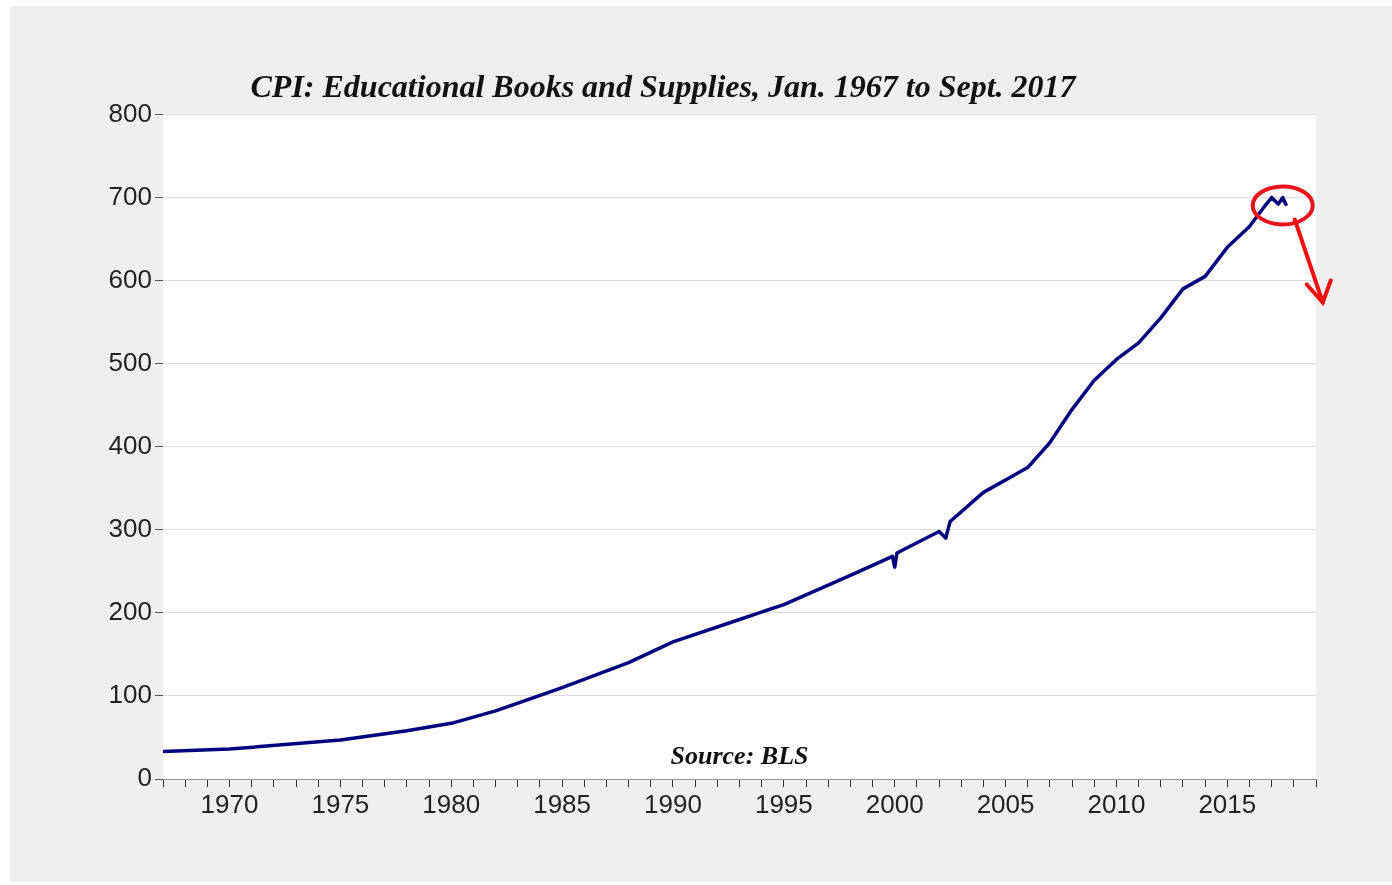 The image size is (1392, 885). What do you see at coordinates (451, 803) in the screenshot?
I see `x-tick-label: 1980` at bounding box center [451, 803].